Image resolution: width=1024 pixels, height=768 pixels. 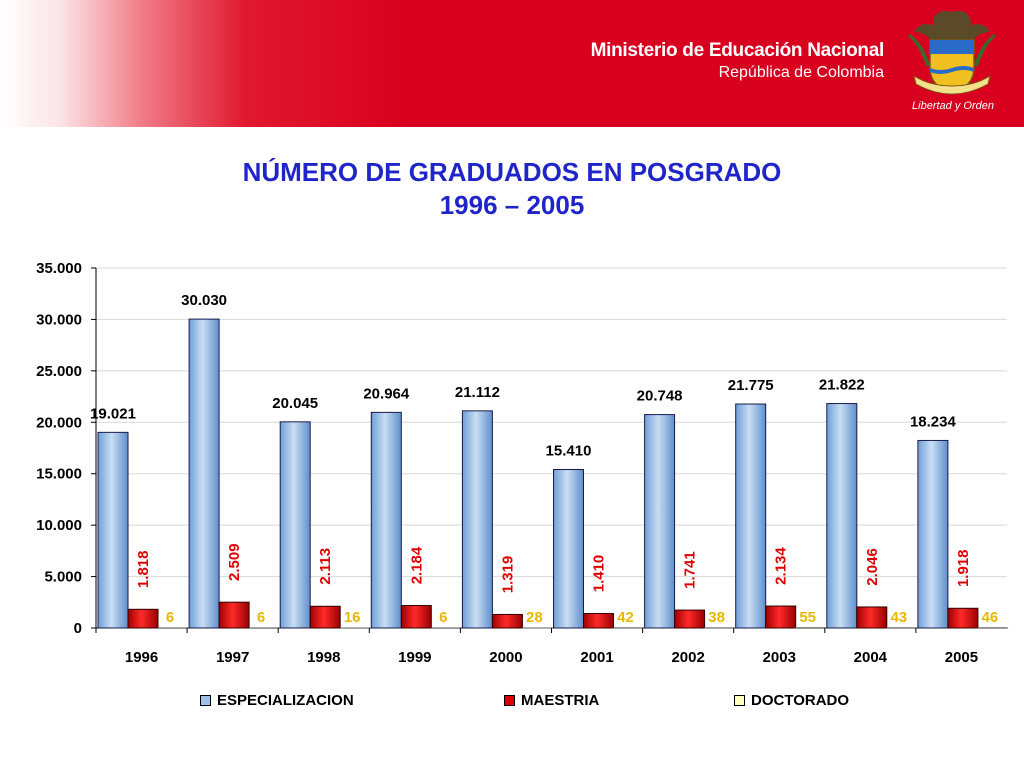 I want to click on data-label-doctorado: 55, so click(x=807, y=617).